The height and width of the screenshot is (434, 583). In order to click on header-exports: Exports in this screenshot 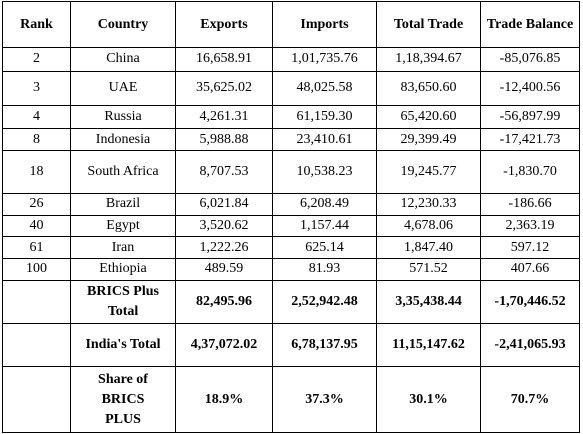, I will do `click(224, 24)`.